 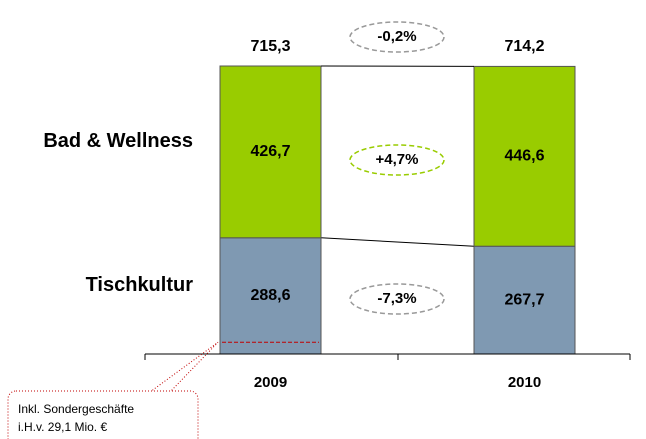 I want to click on note-box, so click(x=103, y=414).